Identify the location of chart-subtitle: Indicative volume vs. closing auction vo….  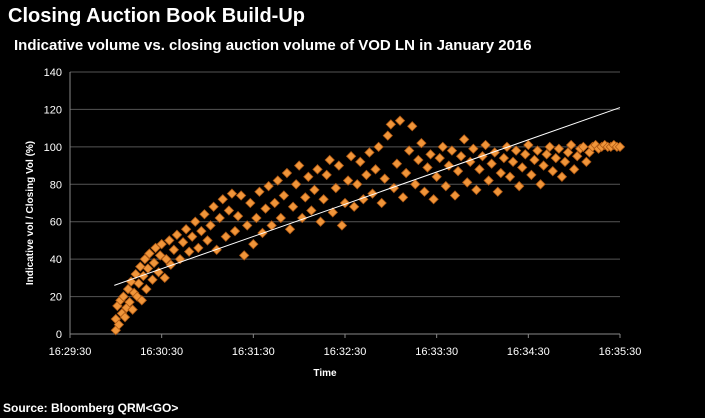
(273, 45).